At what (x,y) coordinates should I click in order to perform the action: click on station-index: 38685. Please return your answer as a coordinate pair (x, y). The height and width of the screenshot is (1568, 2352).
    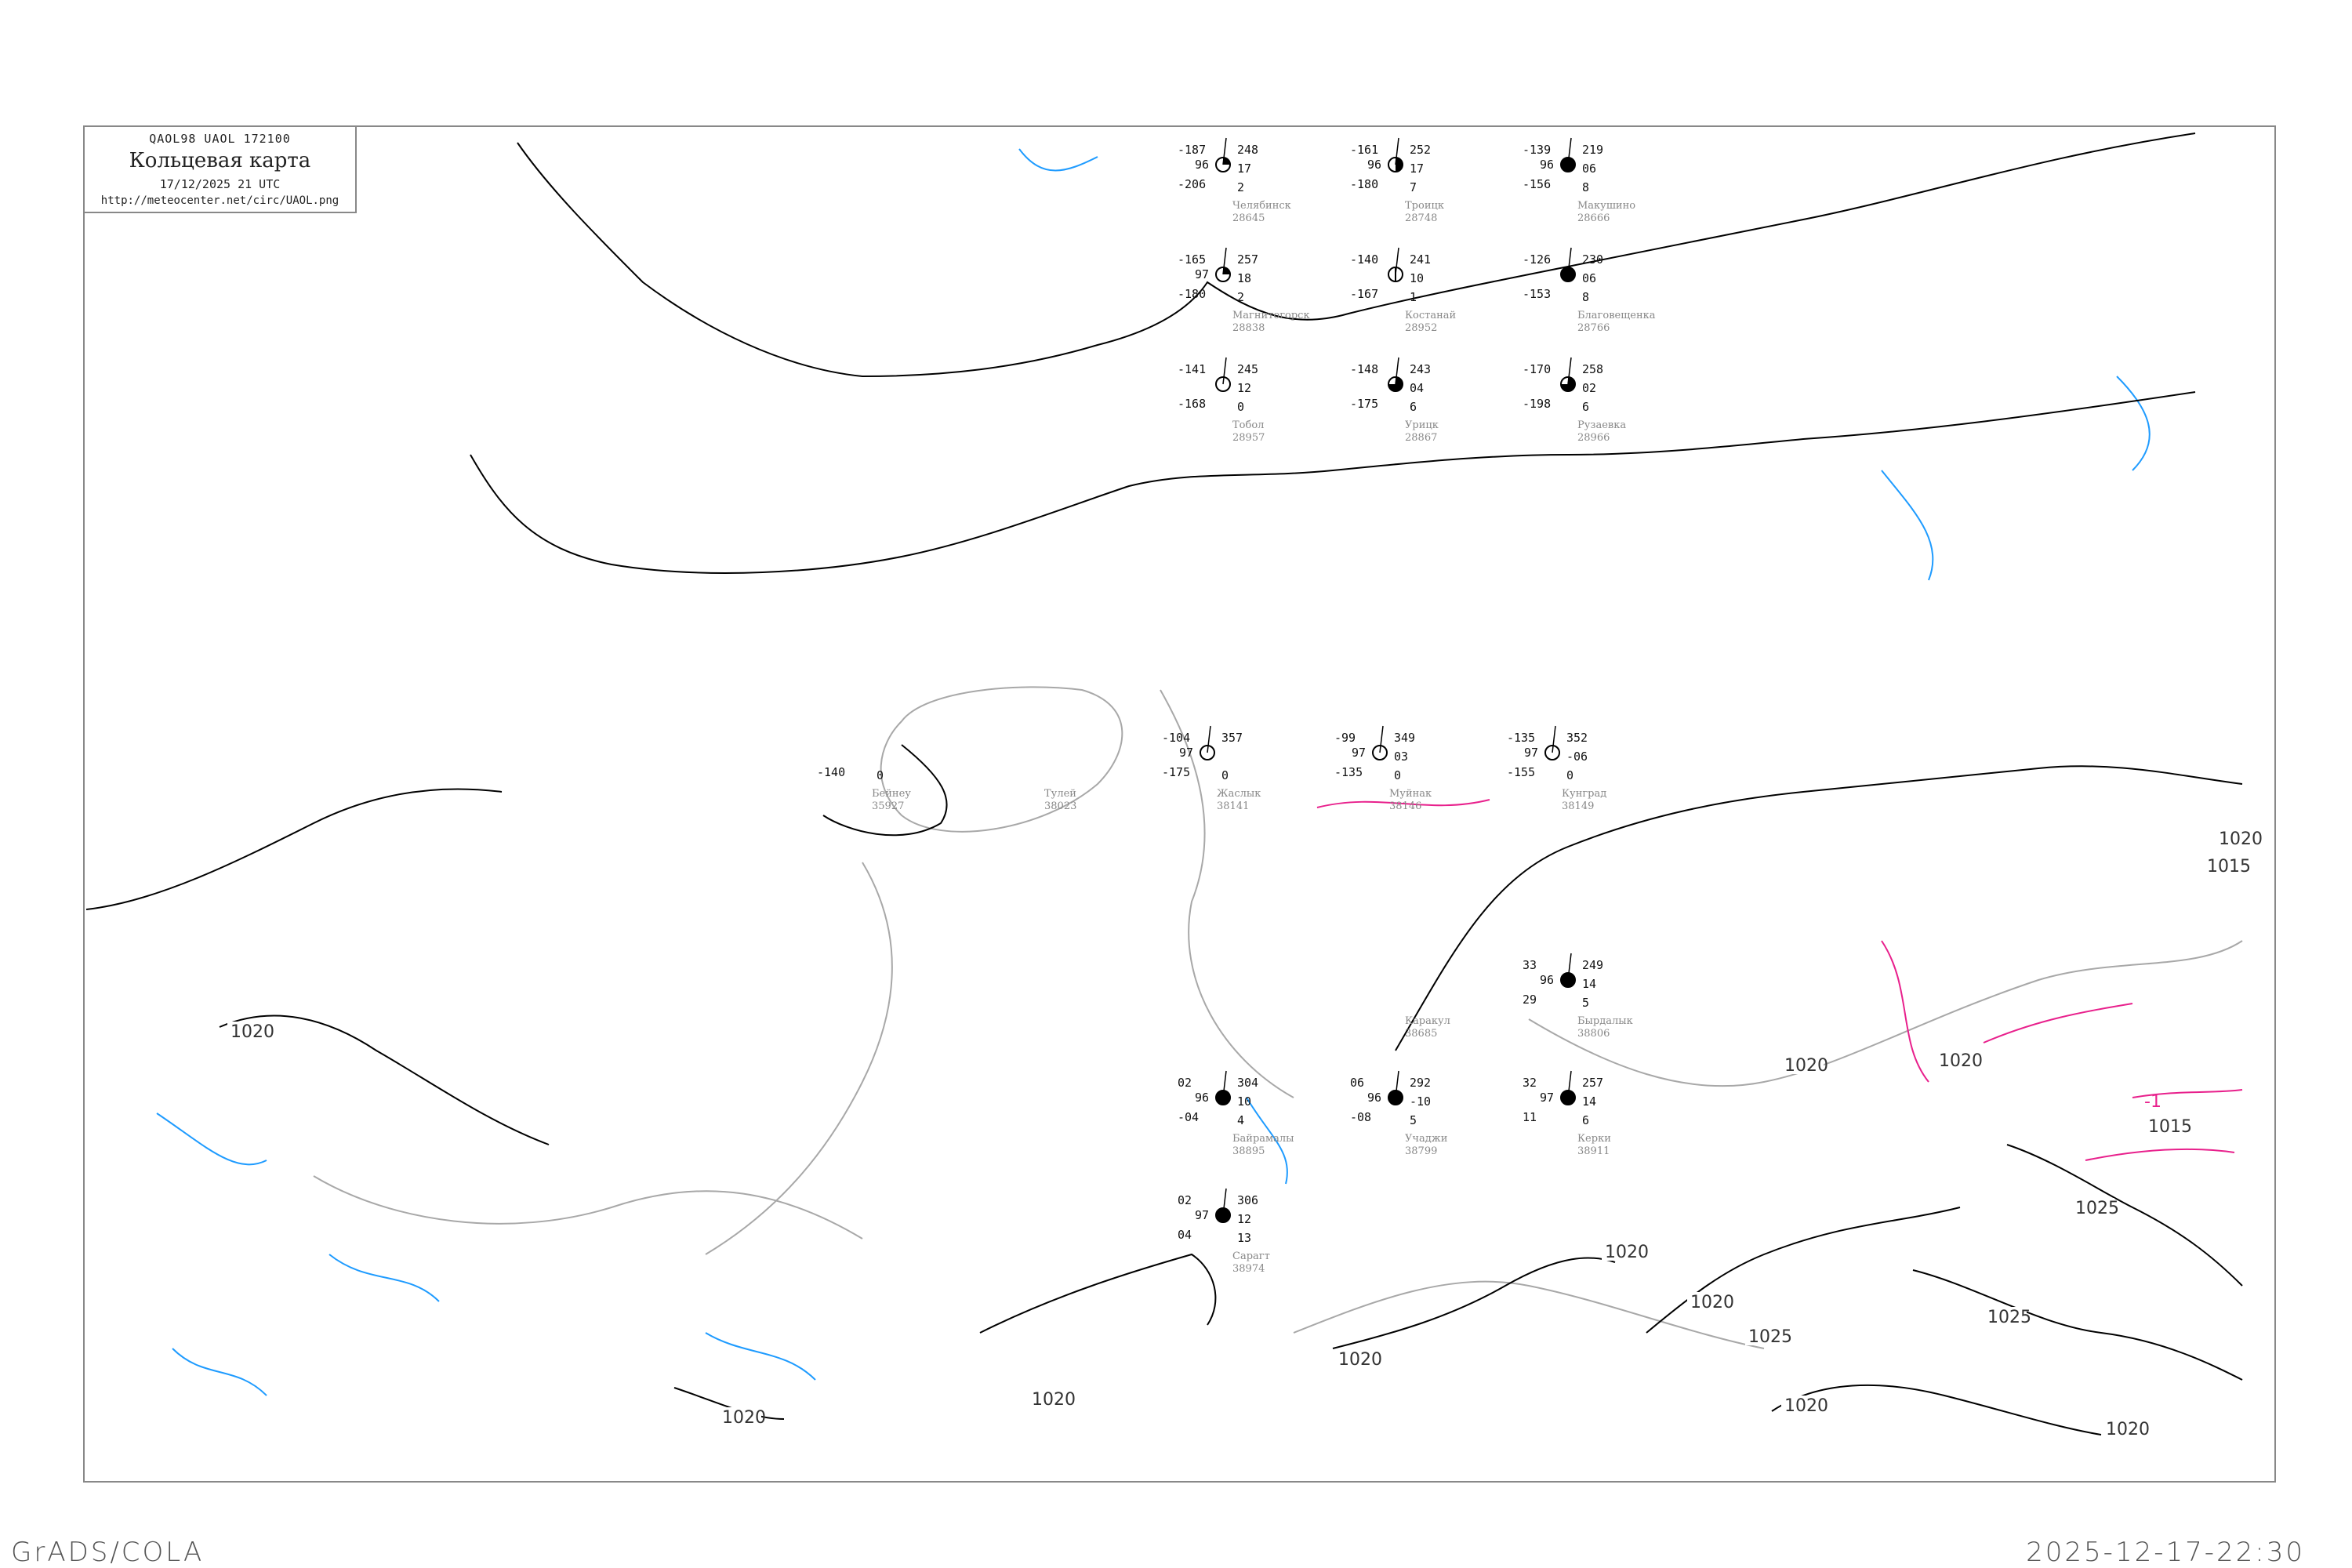
    Looking at the image, I should click on (1421, 1034).